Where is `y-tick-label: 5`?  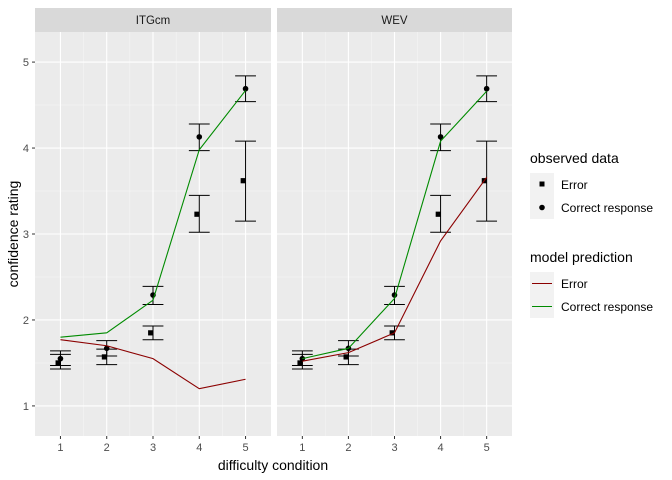
y-tick-label: 5 is located at coordinates (26, 63).